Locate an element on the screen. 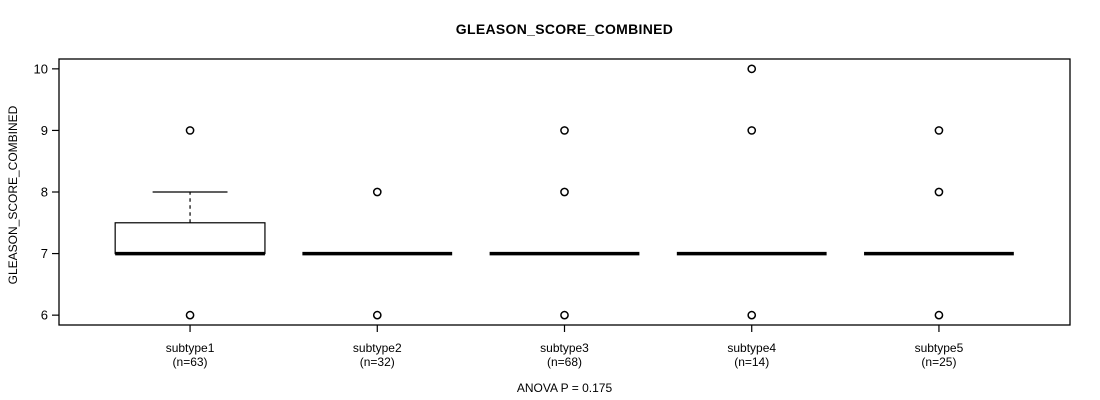  x-tick-label: subtype2 is located at coordinates (377, 348).